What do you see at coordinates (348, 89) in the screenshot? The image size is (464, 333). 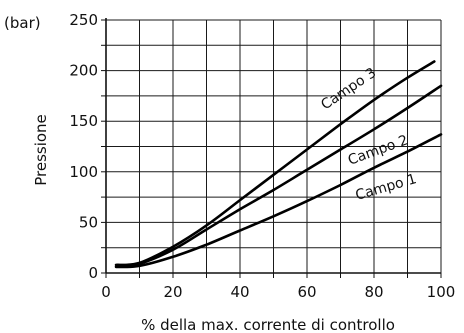 I see `curve-label-campo-3: Campo 3` at bounding box center [348, 89].